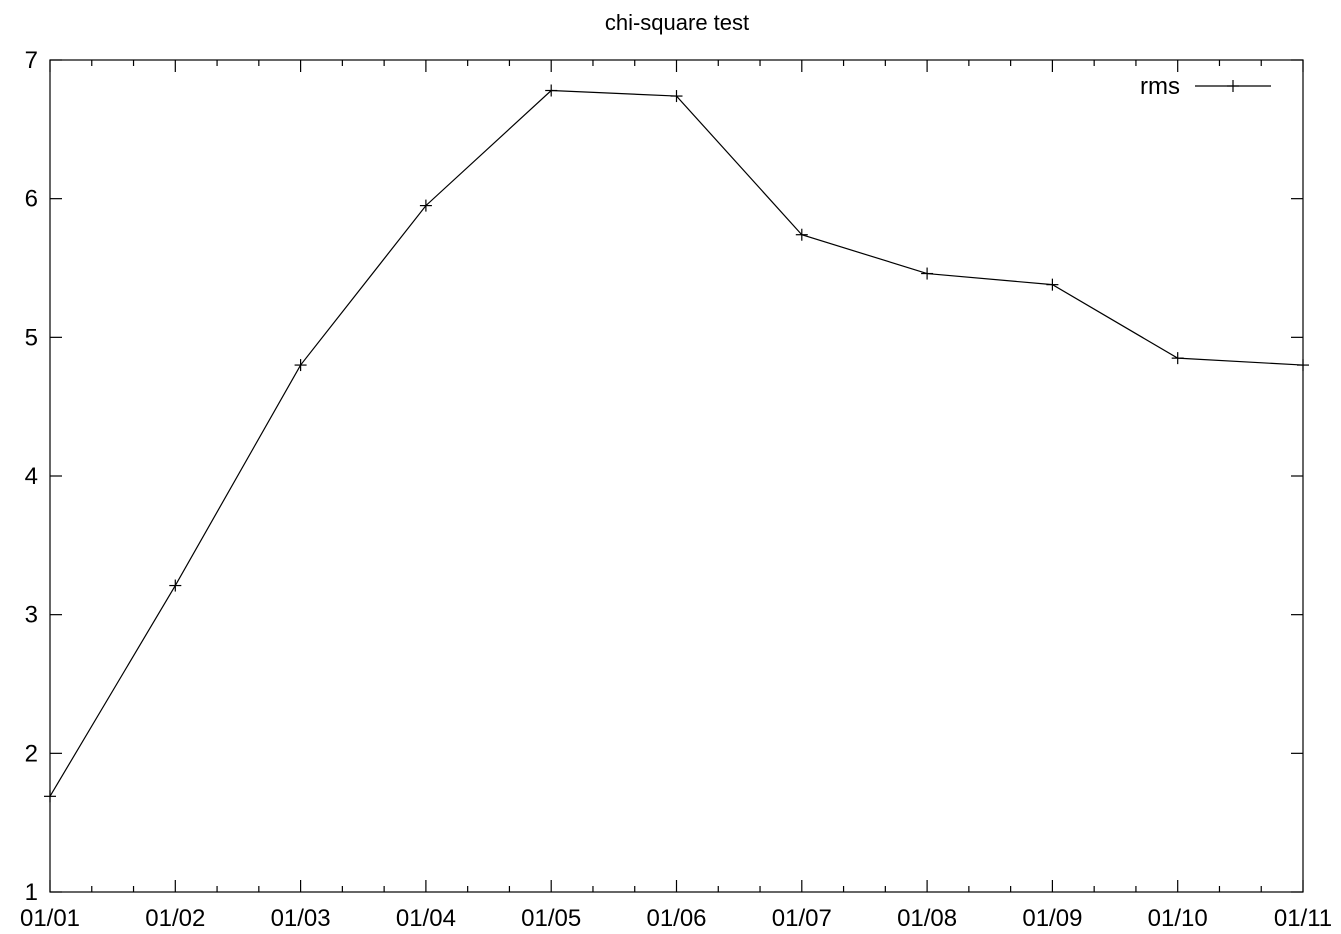 This screenshot has width=1341, height=934. Describe the element at coordinates (1233, 86) in the screenshot. I see `legend-marker-rms` at that location.